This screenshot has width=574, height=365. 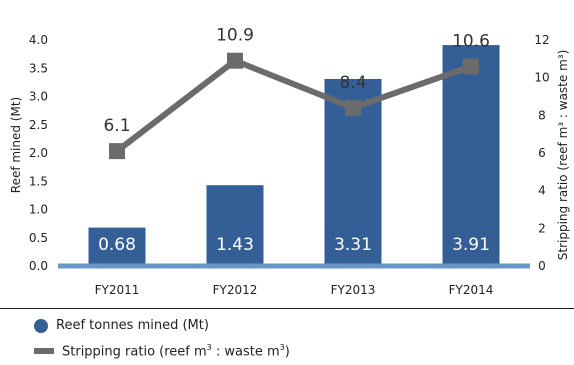 What do you see at coordinates (352, 83) in the screenshot?
I see `line-value-label: 8.4` at bounding box center [352, 83].